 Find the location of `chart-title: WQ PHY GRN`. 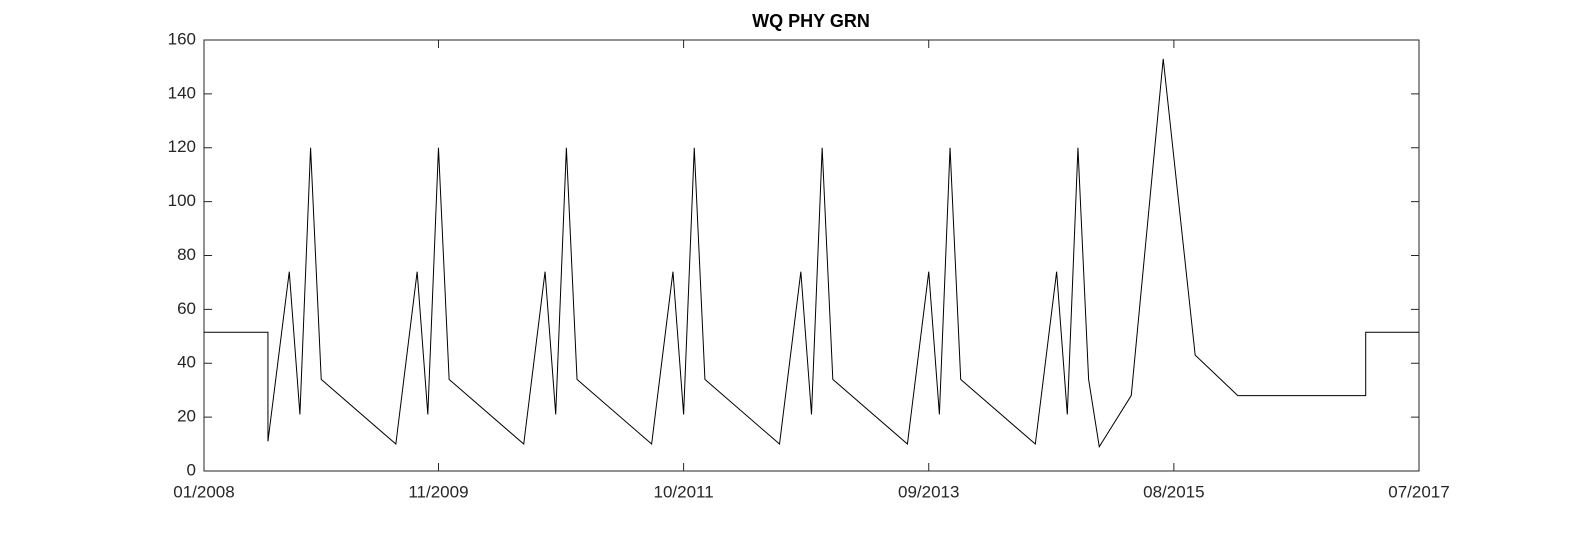

chart-title: WQ PHY GRN is located at coordinates (811, 21).